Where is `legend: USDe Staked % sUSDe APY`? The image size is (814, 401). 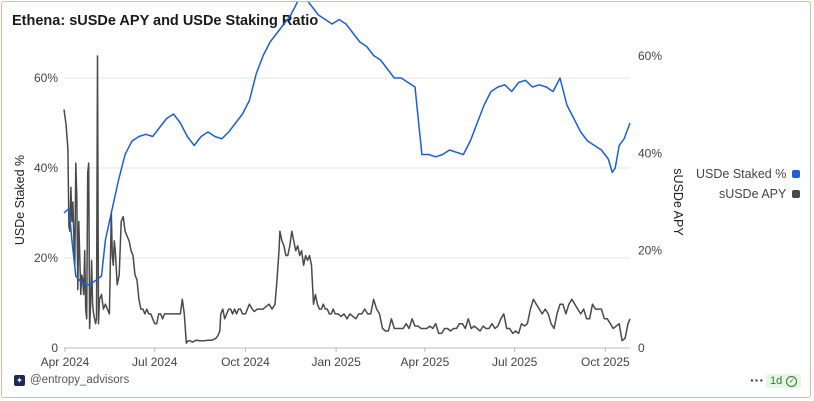
legend: USDe Staked % sUSDe APY is located at coordinates (748, 184).